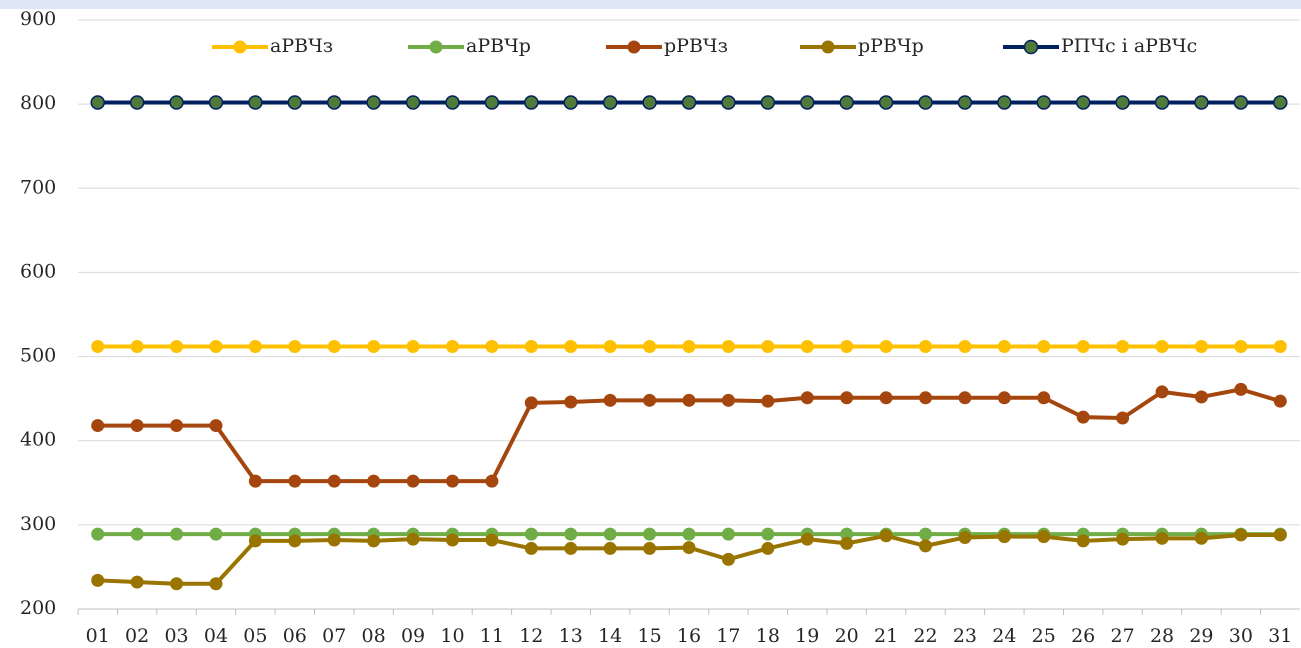  What do you see at coordinates (728, 636) in the screenshot?
I see `x-tick-label: 17` at bounding box center [728, 636].